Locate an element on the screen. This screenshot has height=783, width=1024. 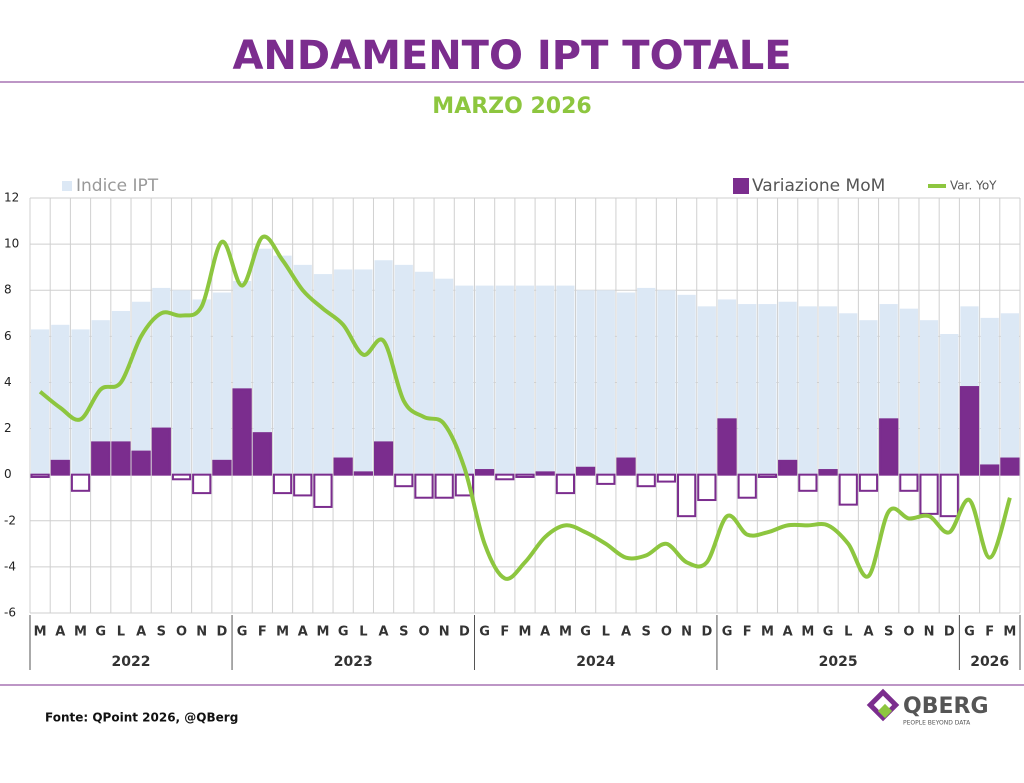
y-tick-label: -4 is located at coordinates (10, 566).